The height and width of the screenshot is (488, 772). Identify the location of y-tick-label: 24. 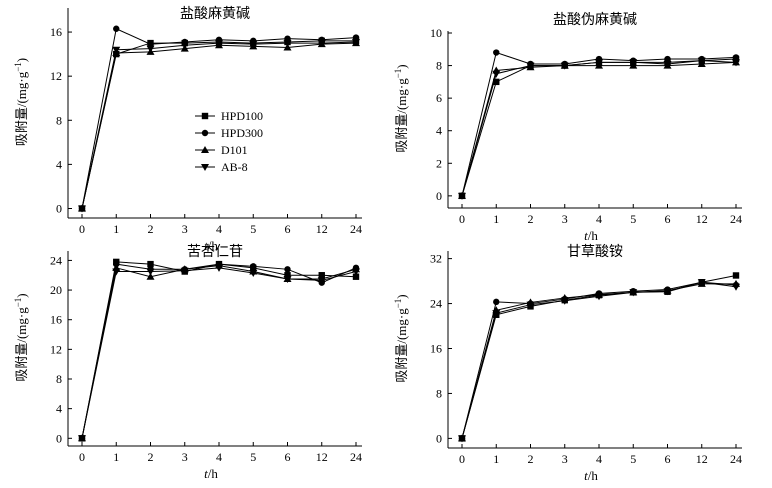
(56, 260).